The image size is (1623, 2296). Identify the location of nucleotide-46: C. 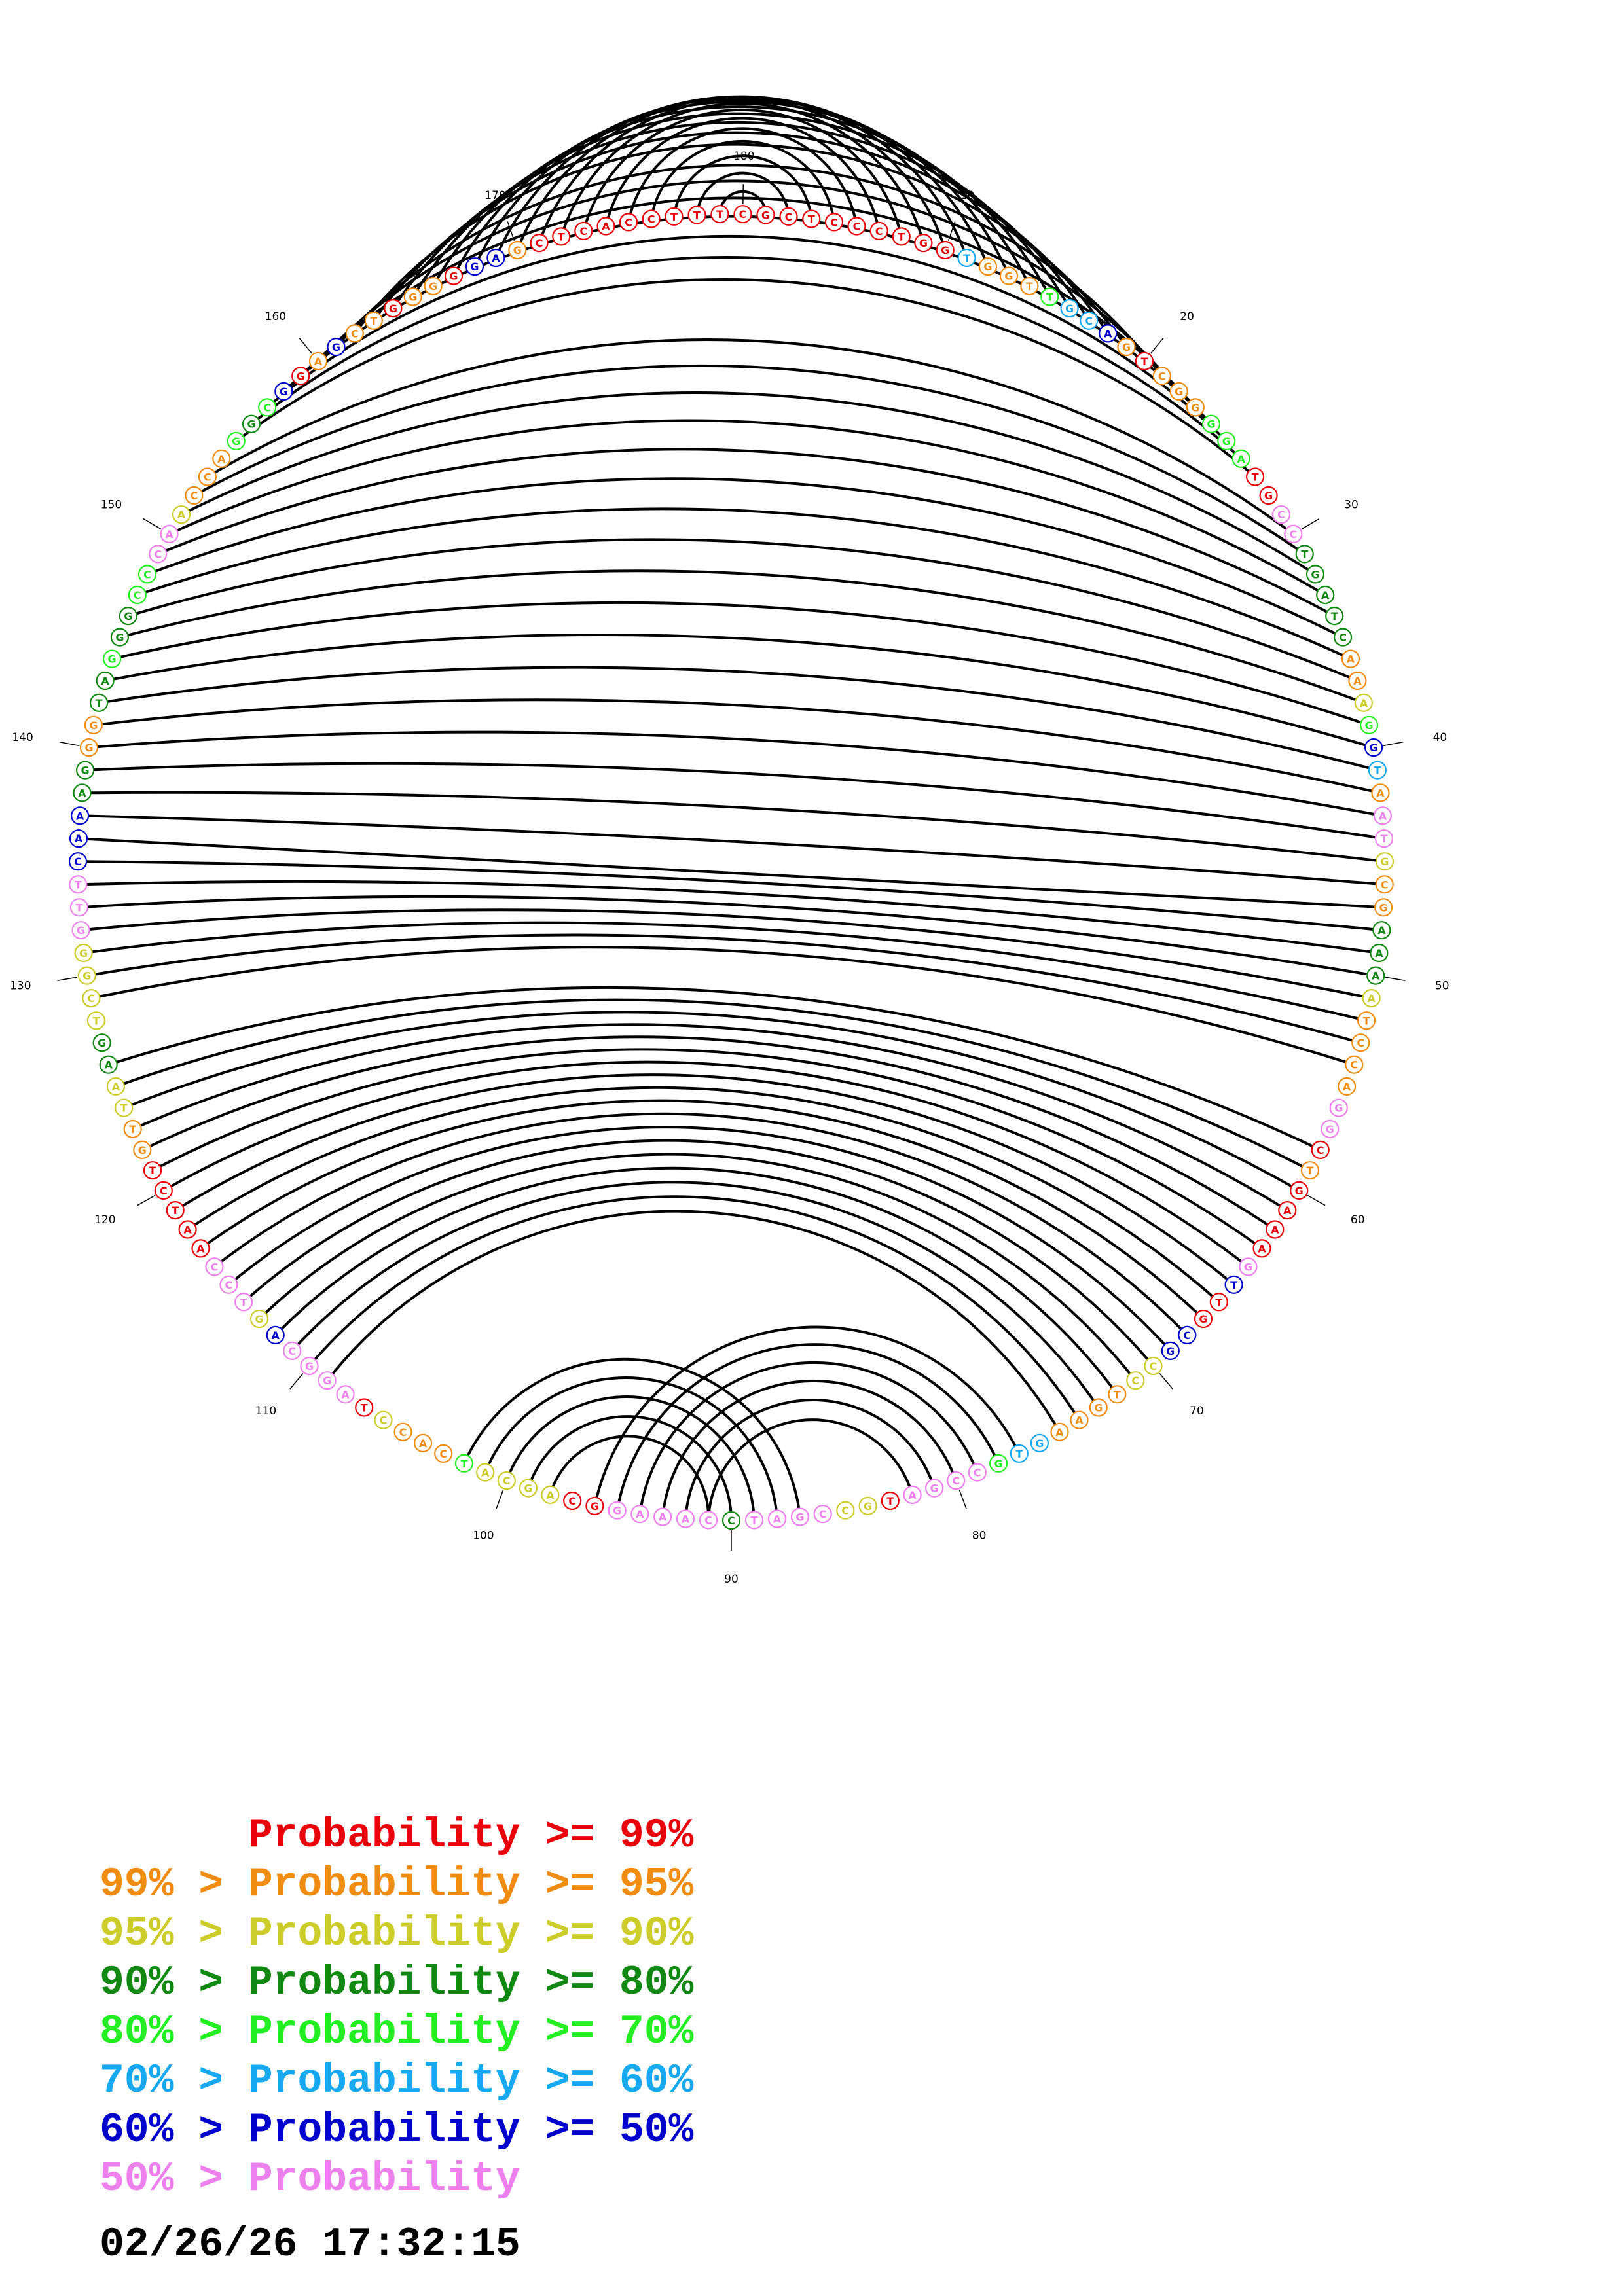
(1384, 884).